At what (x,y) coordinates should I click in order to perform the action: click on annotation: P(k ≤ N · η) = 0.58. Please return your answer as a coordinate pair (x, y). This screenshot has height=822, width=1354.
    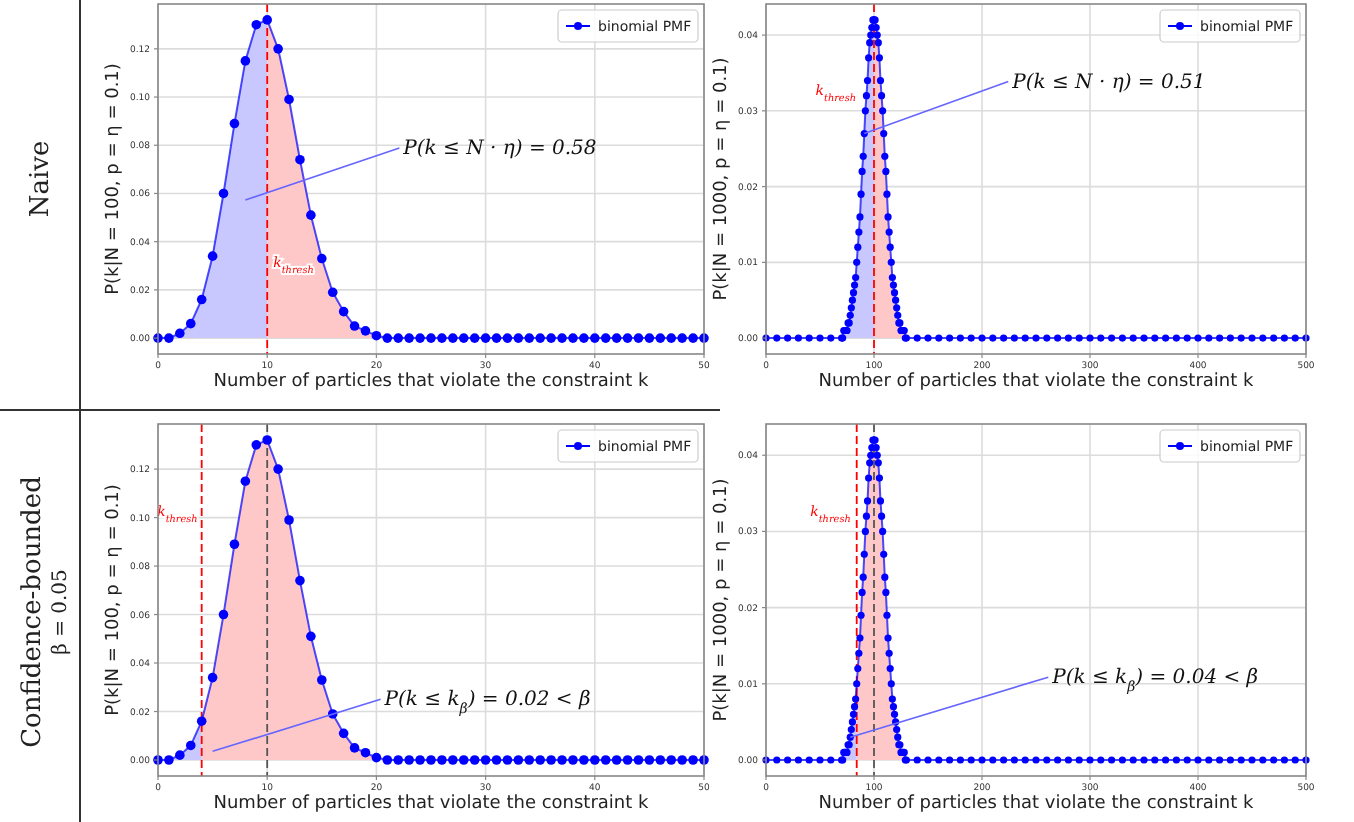
    Looking at the image, I should click on (499, 149).